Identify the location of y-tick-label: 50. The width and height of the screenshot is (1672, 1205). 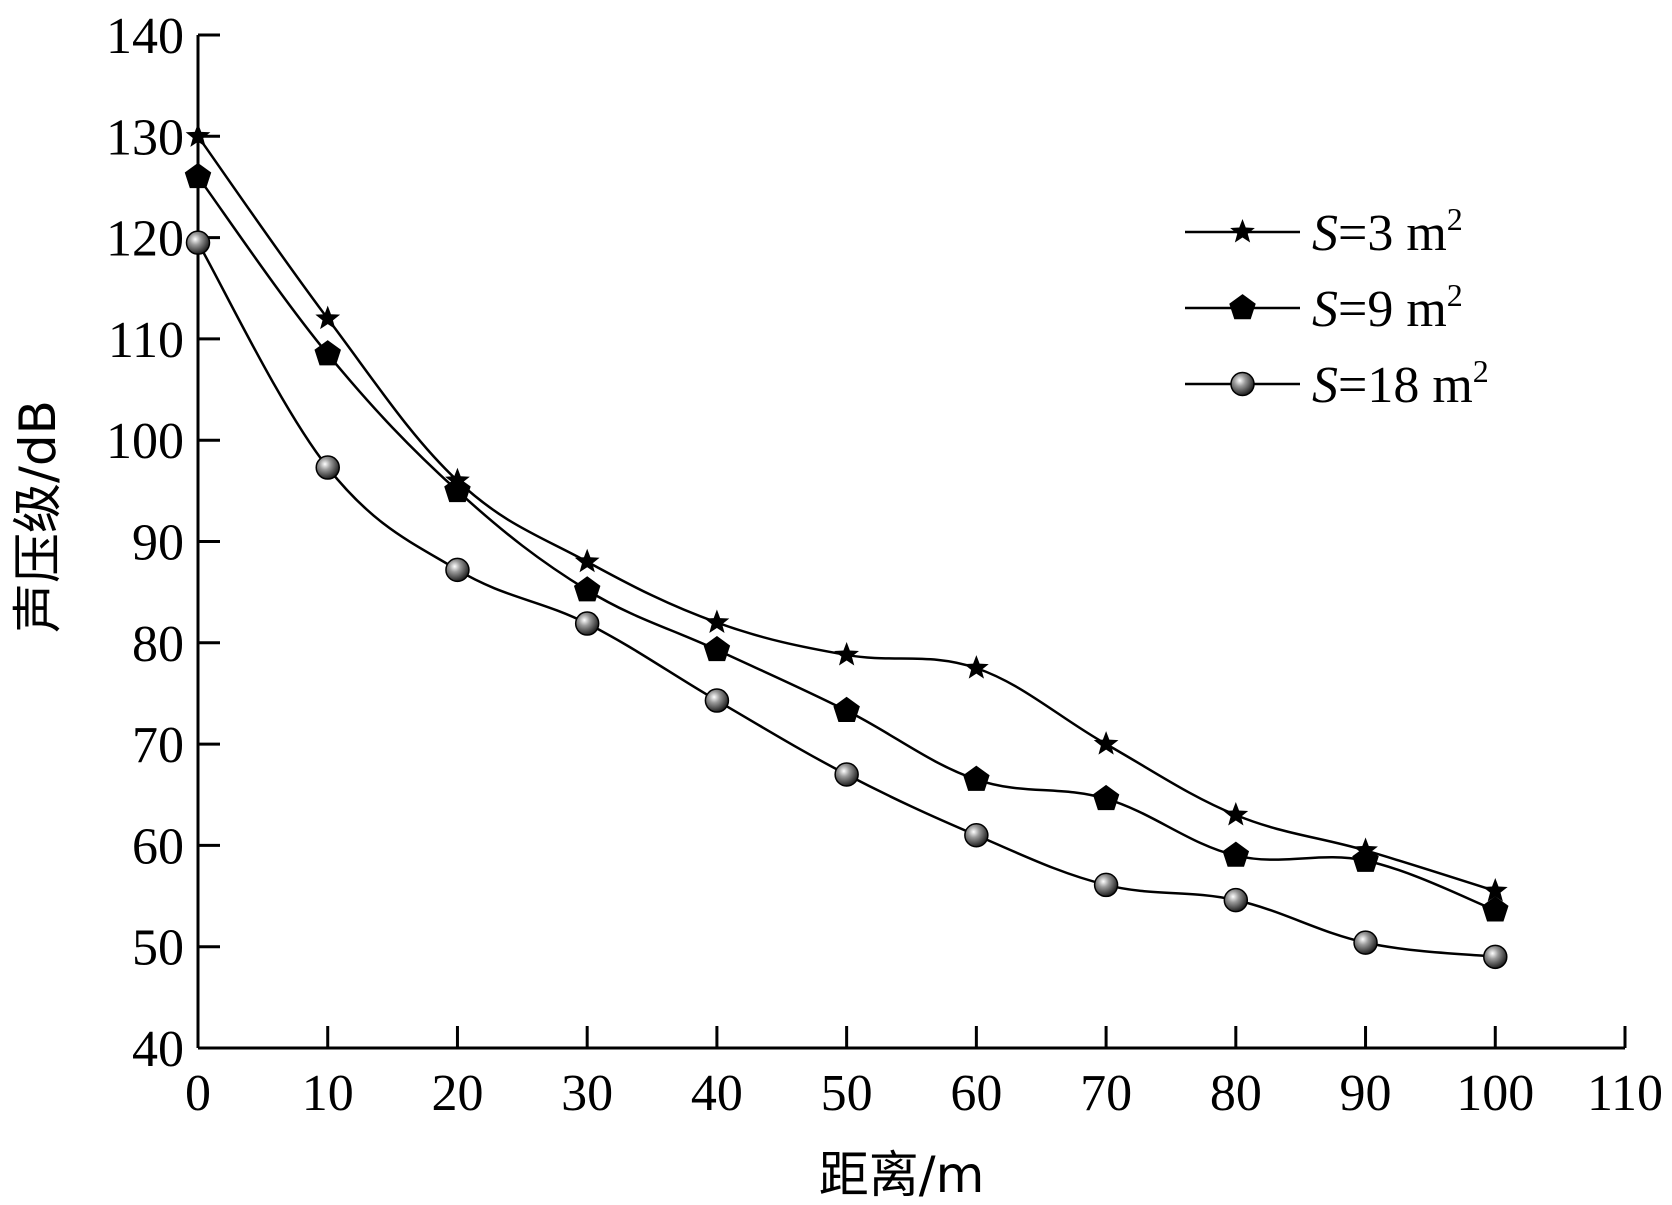
(158, 948).